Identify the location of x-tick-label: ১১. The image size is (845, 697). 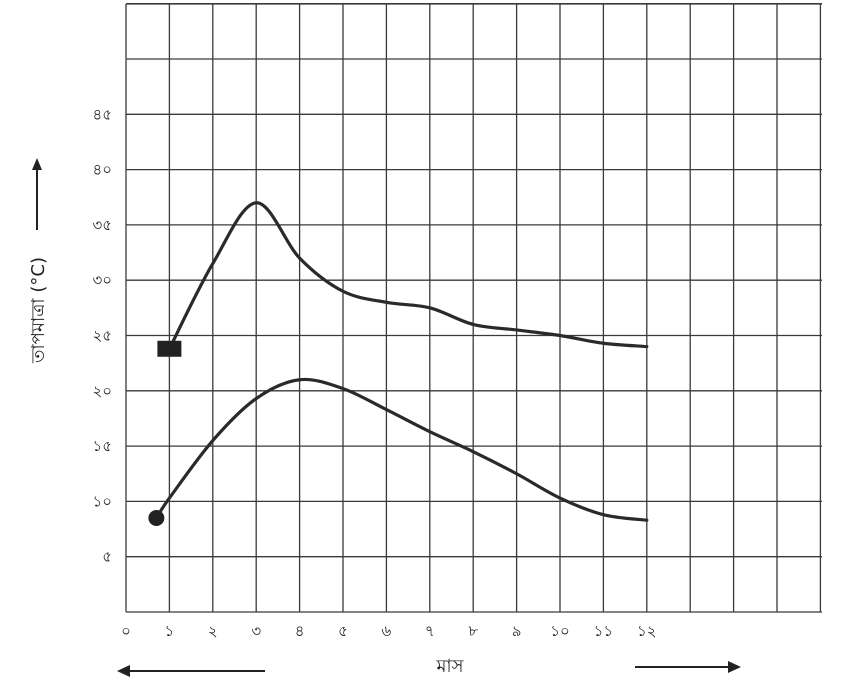
(603, 631).